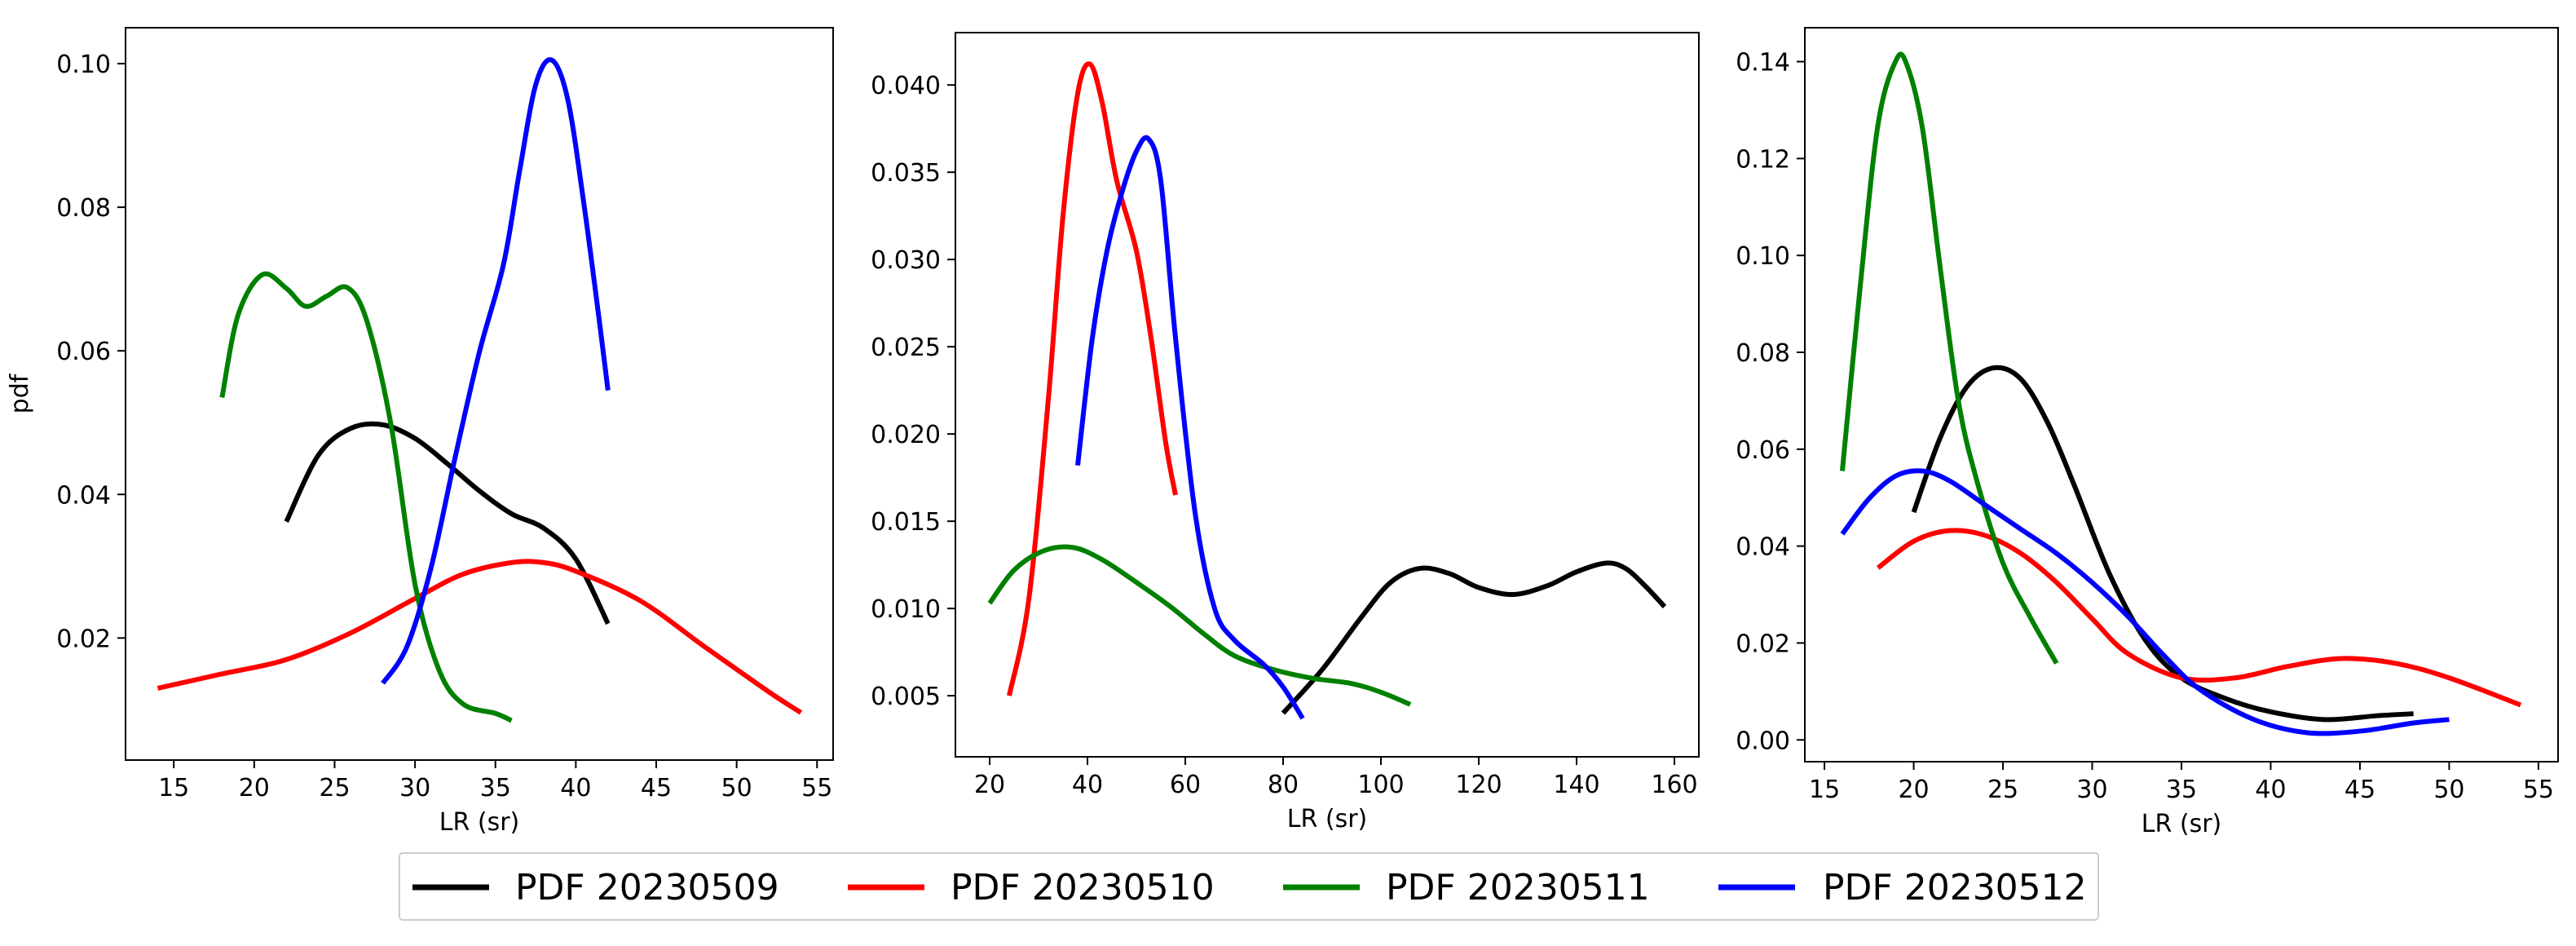 The width and height of the screenshot is (2576, 946). What do you see at coordinates (1518, 887) in the screenshot?
I see `legend-label: PDF 20230511` at bounding box center [1518, 887].